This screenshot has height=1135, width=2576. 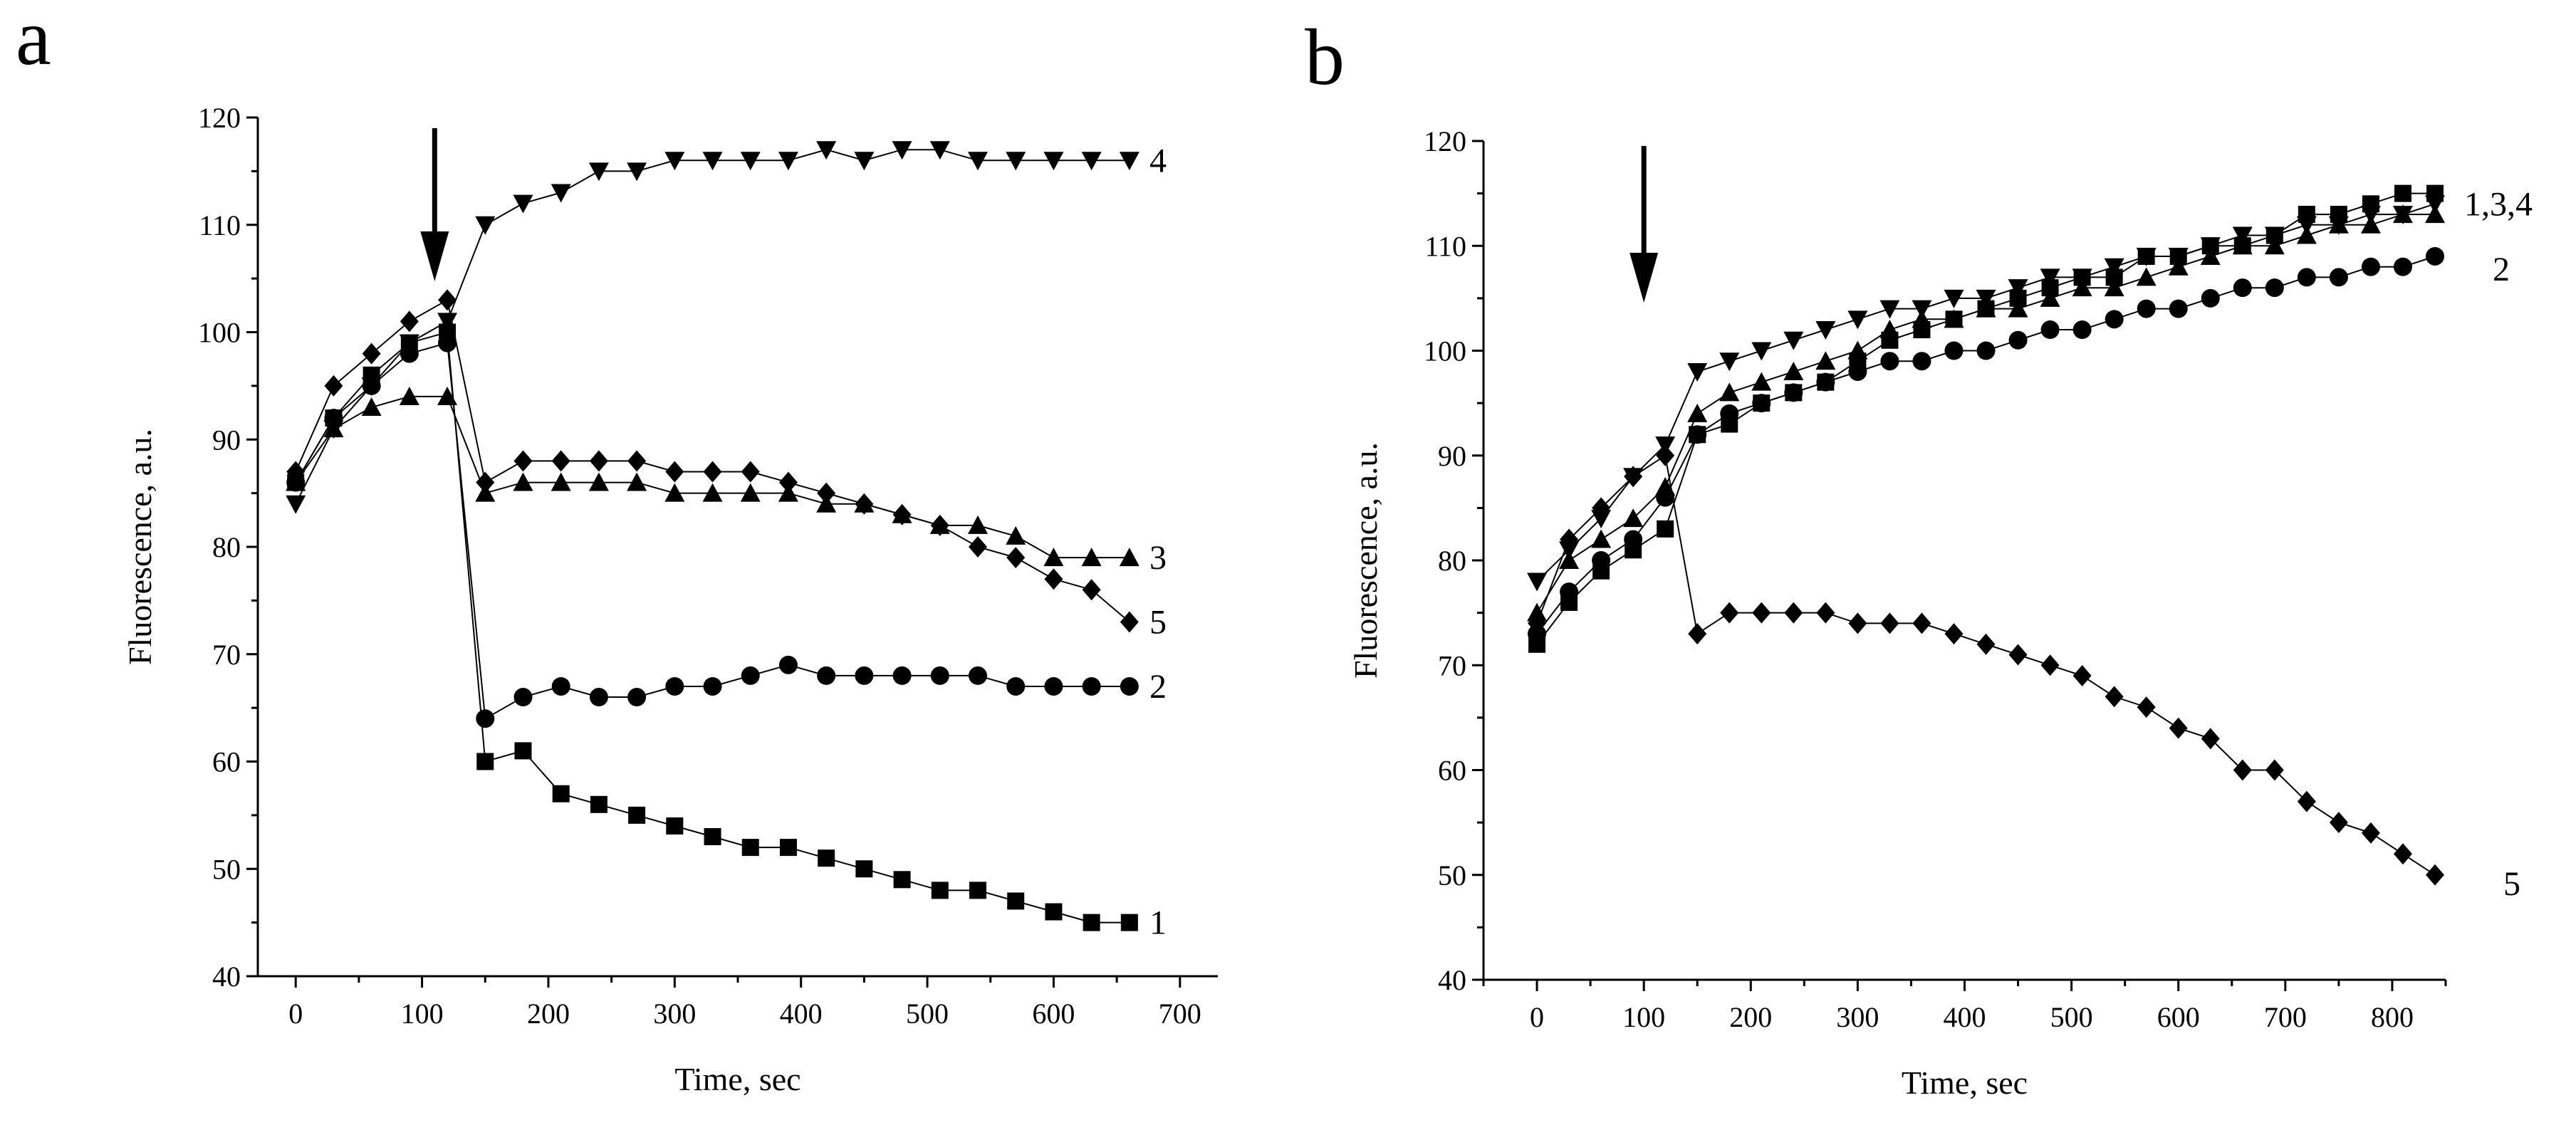 I want to click on y-tick-label: 50, so click(x=226, y=869).